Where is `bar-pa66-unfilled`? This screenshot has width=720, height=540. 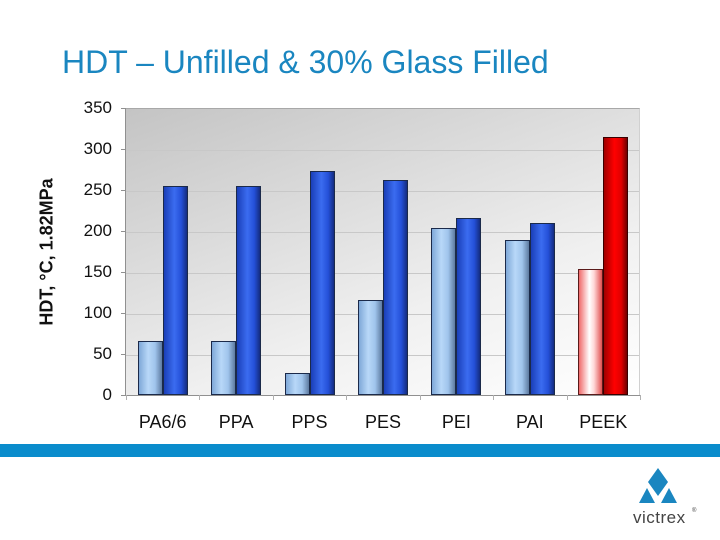 bar-pa66-unfilled is located at coordinates (150, 367).